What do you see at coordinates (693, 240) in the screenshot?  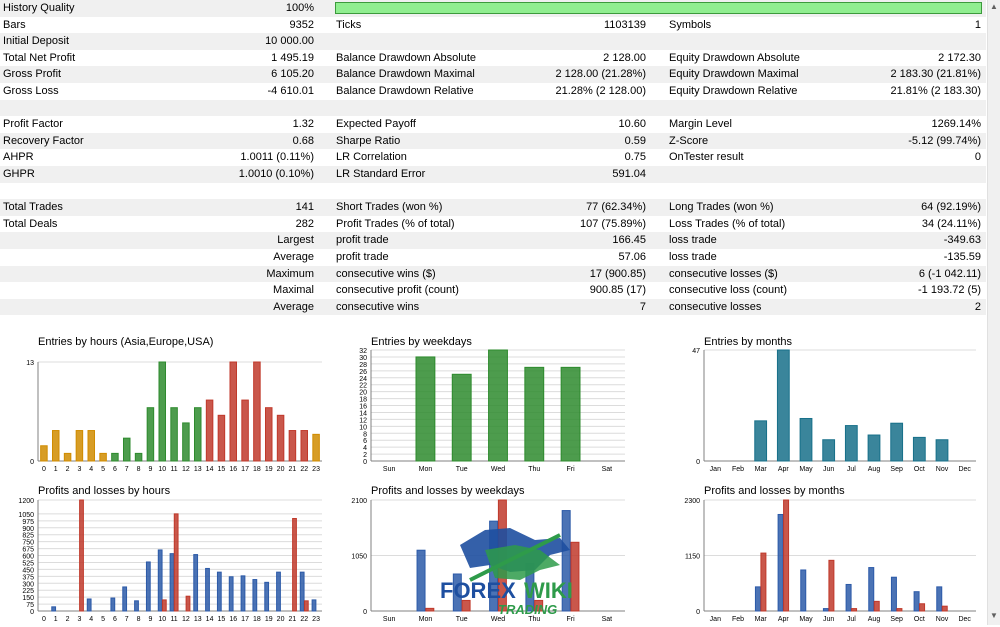 I see `report-label: loss trade` at bounding box center [693, 240].